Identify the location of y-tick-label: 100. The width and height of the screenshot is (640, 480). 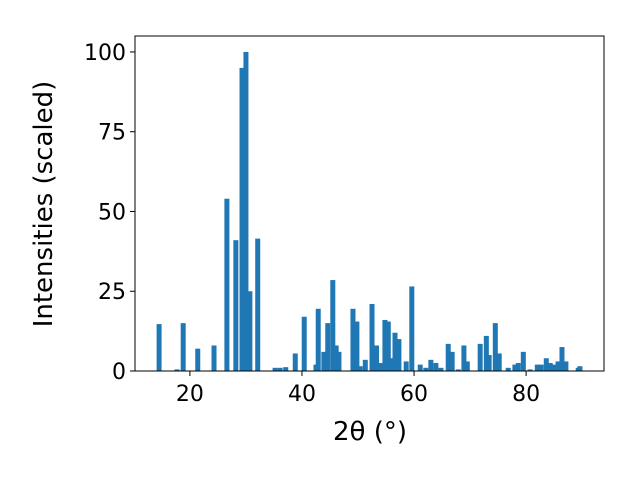
(105, 53).